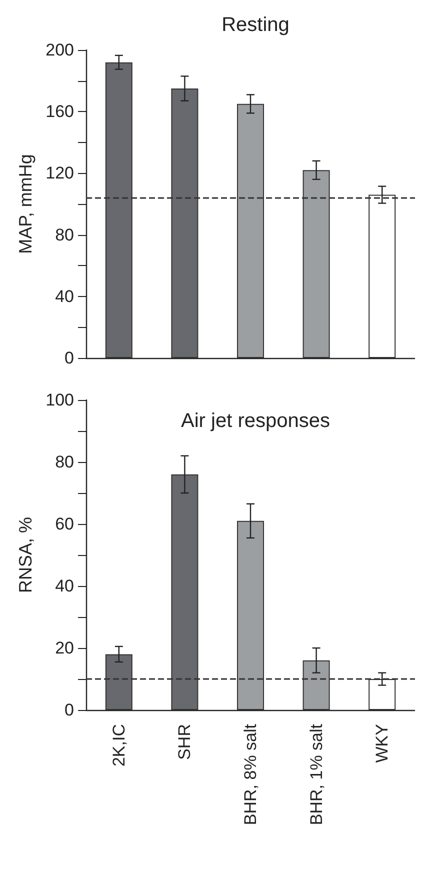  Describe the element at coordinates (316, 775) in the screenshot. I see `x-tick-label: BHR, 1% salt` at that location.